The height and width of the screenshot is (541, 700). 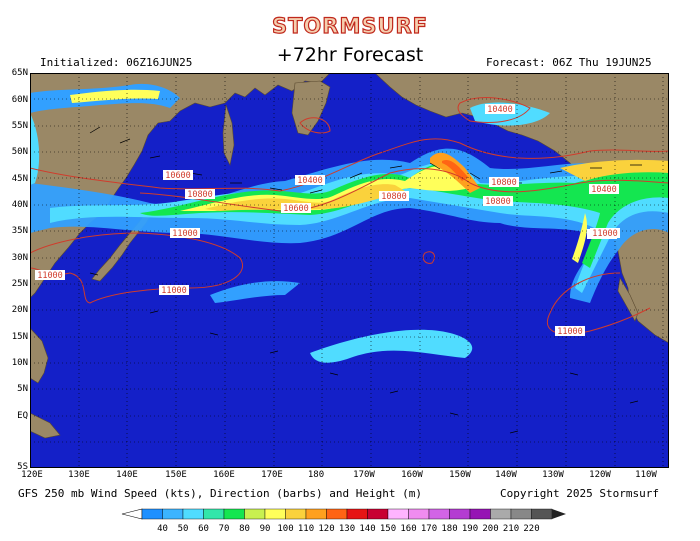 What do you see at coordinates (132, 514) in the screenshot?
I see `scale-min-arrow` at bounding box center [132, 514].